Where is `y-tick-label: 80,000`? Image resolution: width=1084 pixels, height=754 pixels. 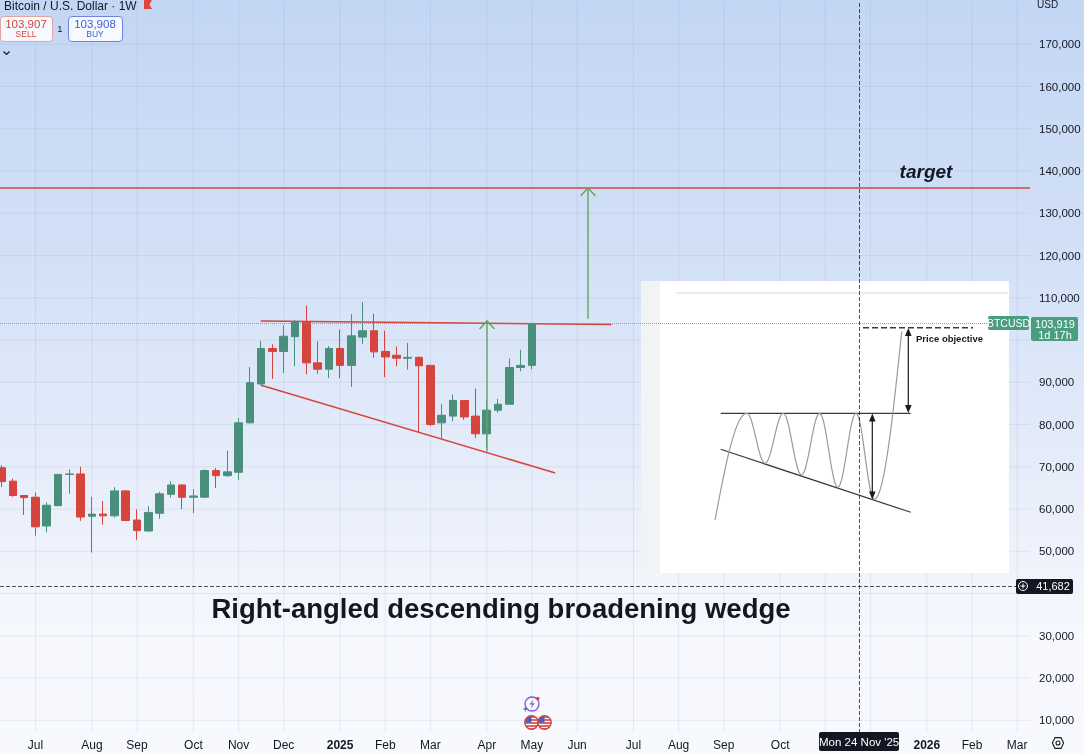
y-tick-label: 80,000 is located at coordinates (1057, 424).